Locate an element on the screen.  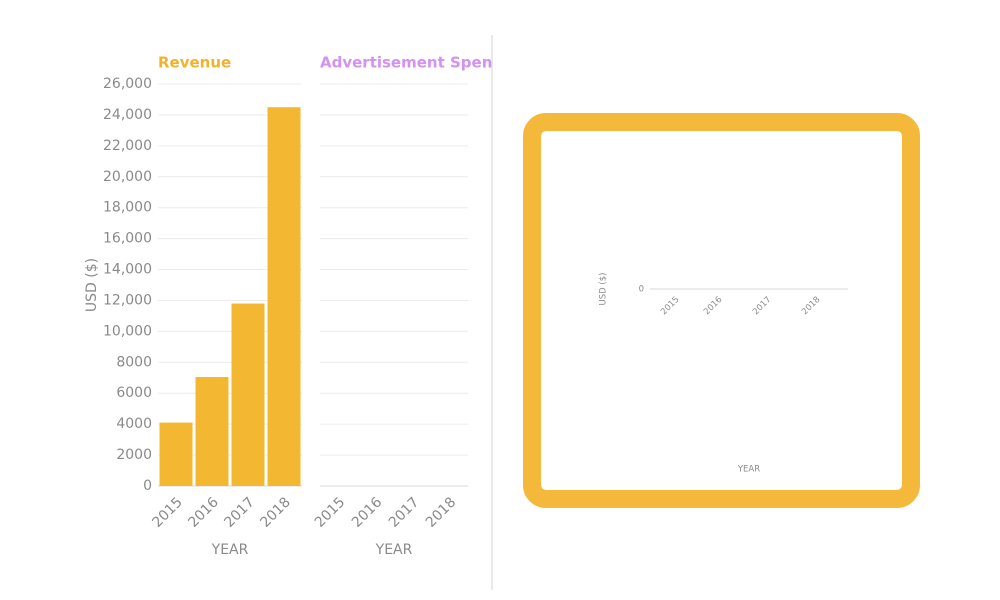
y-tick-label: 12,000 is located at coordinates (127, 300).